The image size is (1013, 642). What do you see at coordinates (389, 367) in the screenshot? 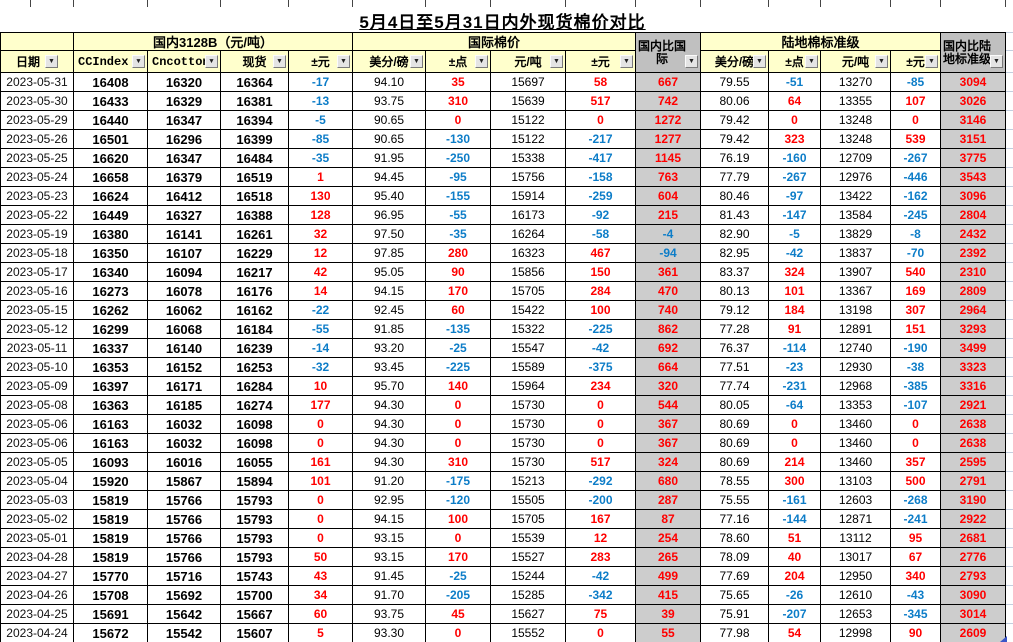
I see `cell-intl-cents: 93.45` at bounding box center [389, 367].